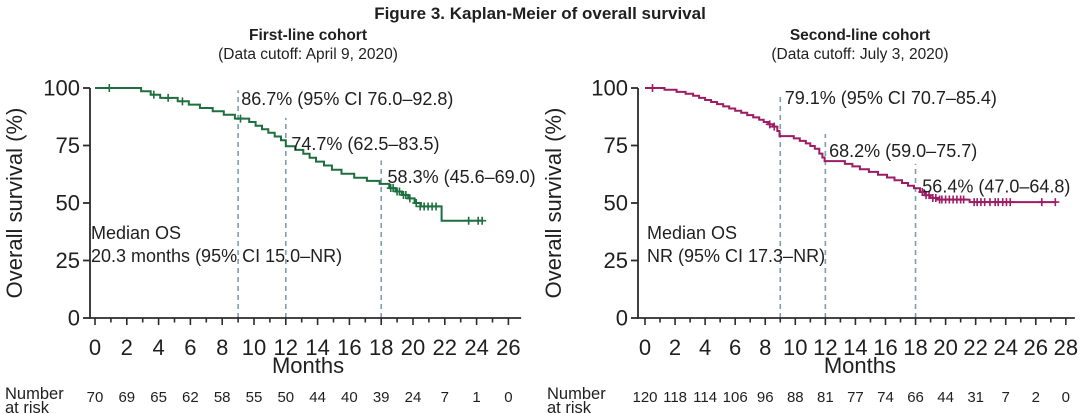 This screenshot has height=414, width=1080. What do you see at coordinates (222, 397) in the screenshot?
I see `risk-count: 58` at bounding box center [222, 397].